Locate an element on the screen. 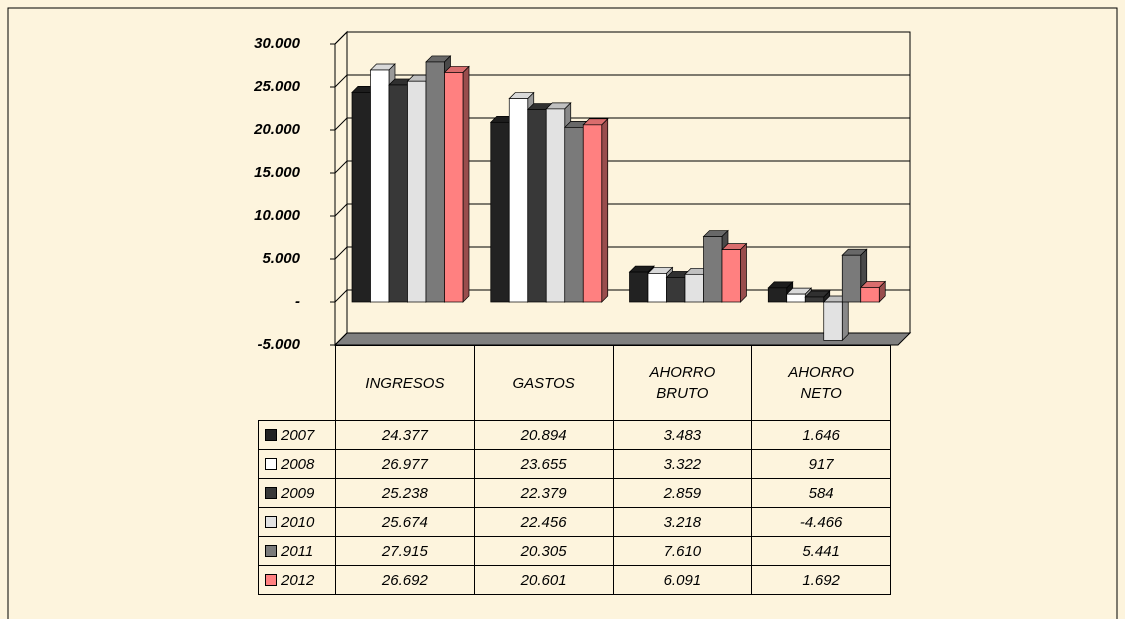 This screenshot has width=1125, height=619. y-tick-label: -5.000 is located at coordinates (278, 344).